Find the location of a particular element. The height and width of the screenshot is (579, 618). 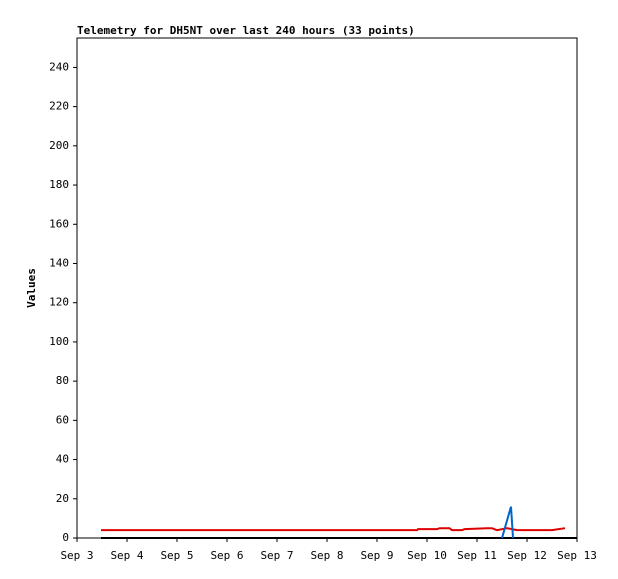

y-tick-label: 160 is located at coordinates (59, 223).